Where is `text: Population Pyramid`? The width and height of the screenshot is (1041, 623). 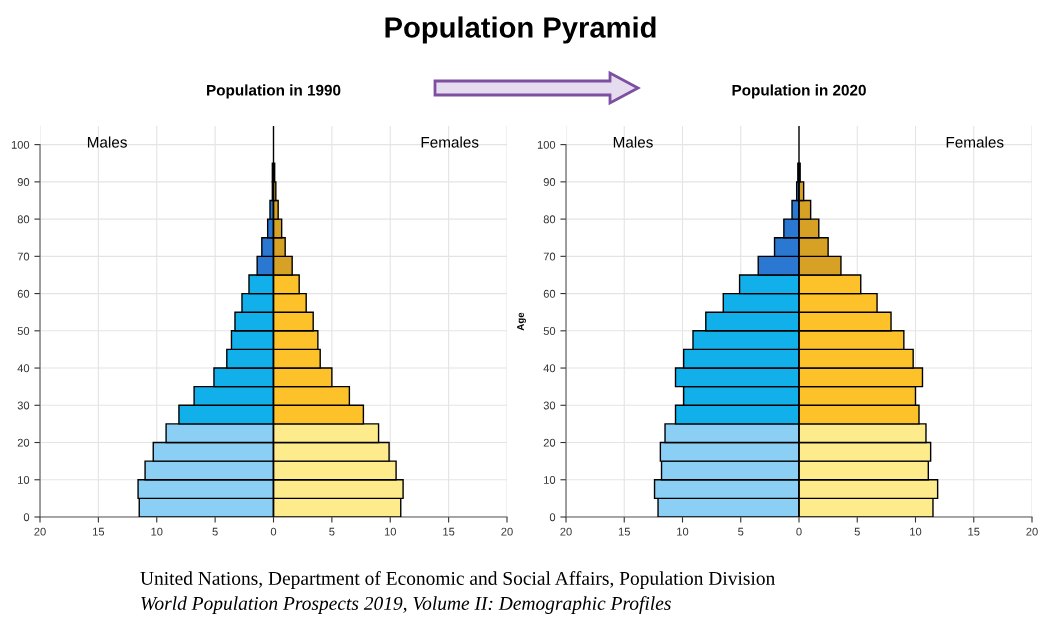 text: Population Pyramid is located at coordinates (520, 30).